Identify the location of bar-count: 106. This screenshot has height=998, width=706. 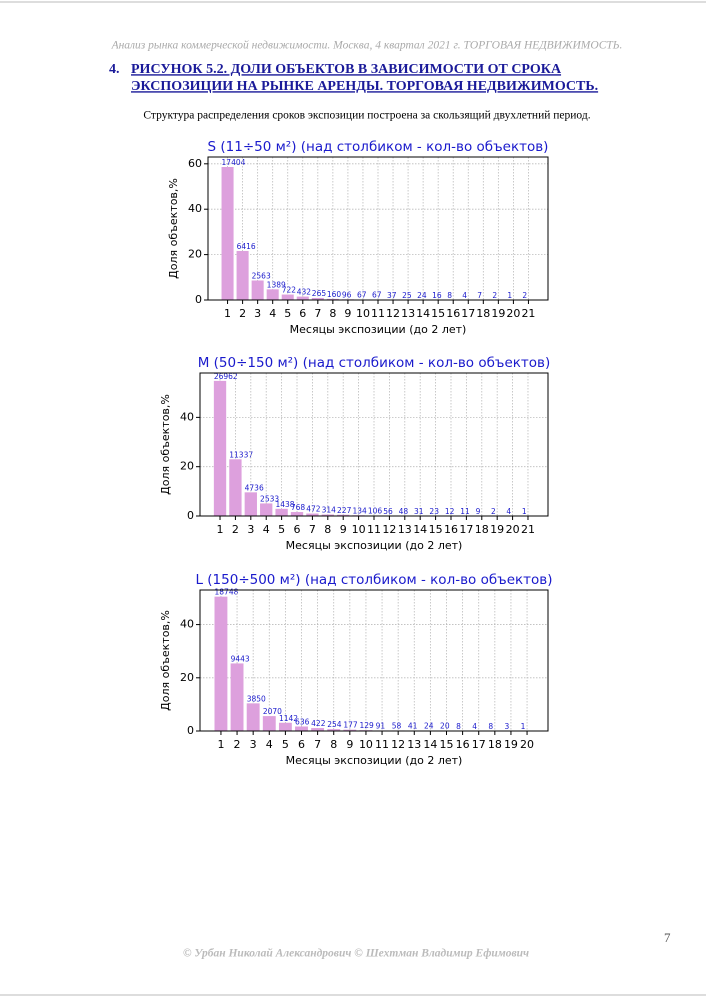
(375, 511).